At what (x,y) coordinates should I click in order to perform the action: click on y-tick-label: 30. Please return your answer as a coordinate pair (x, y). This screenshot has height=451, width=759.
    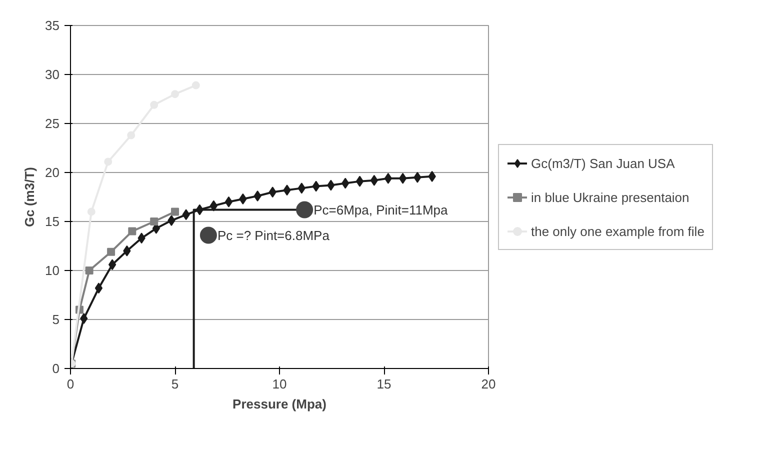
    Looking at the image, I should click on (52, 74).